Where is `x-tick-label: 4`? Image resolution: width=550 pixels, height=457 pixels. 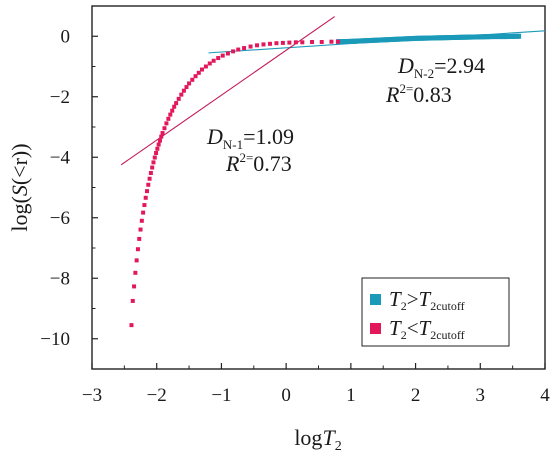 x-tick-label: 4 is located at coordinates (545, 395).